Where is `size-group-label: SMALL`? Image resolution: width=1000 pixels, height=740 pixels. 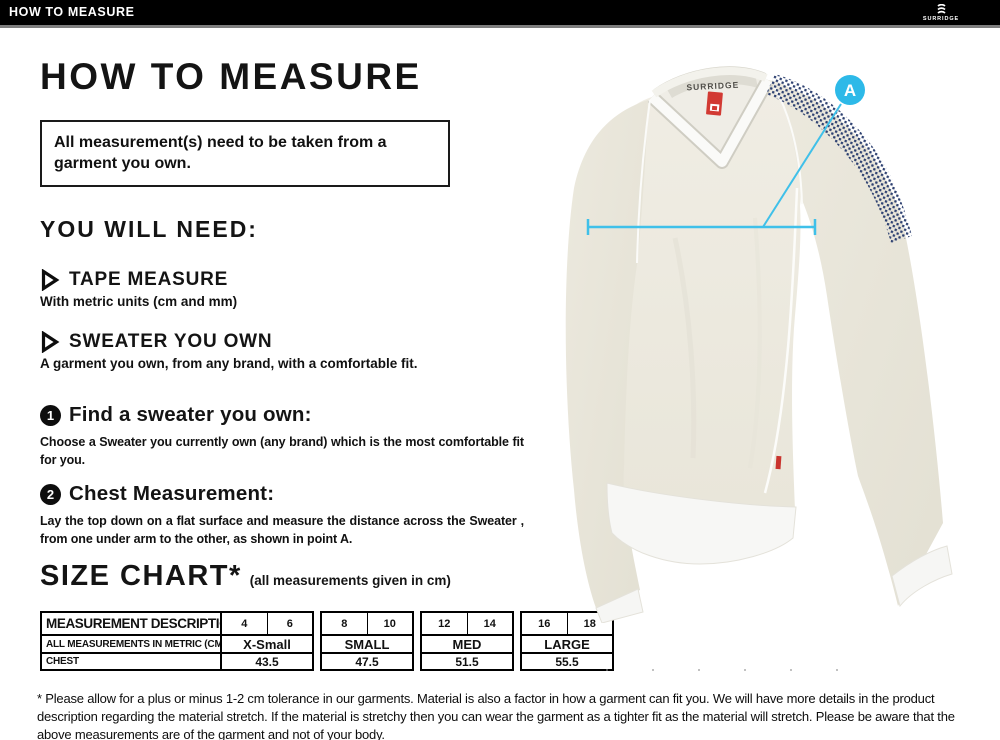 size-group-label: SMALL is located at coordinates (367, 643).